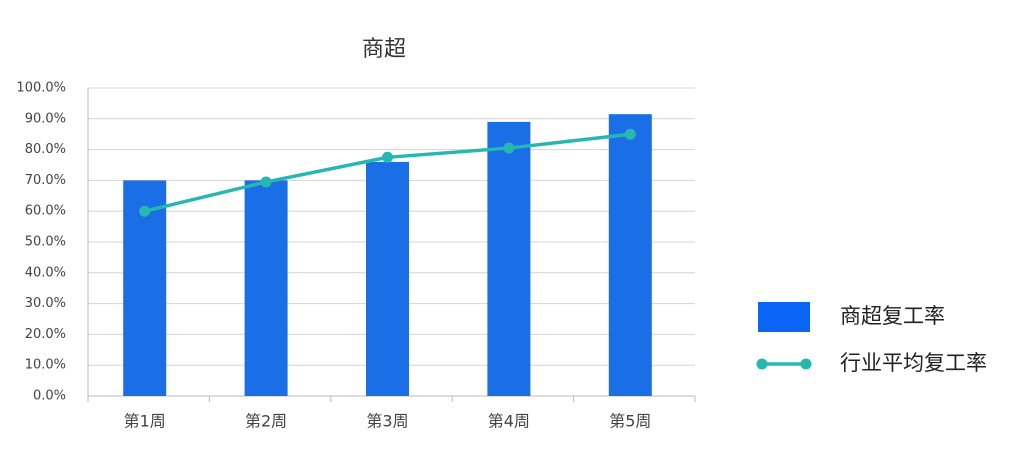 This screenshot has width=1020, height=472. I want to click on x-tick-label: 第1周, so click(145, 421).